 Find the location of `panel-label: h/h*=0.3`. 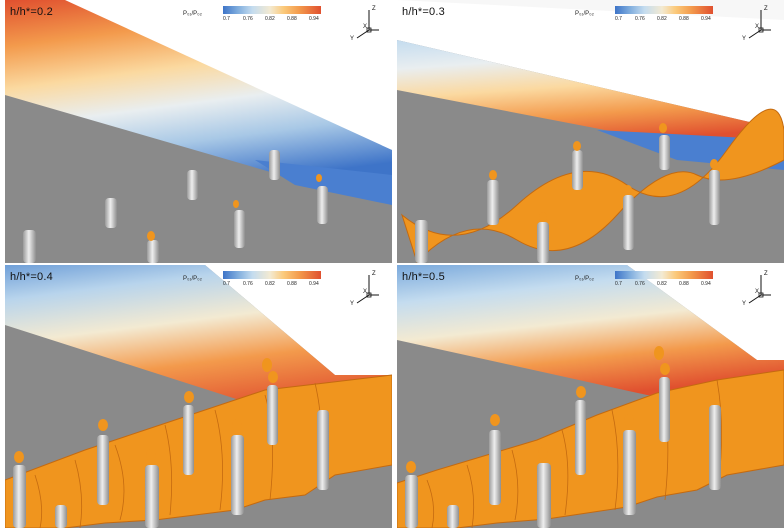

panel-label: h/h*=0.3 is located at coordinates (423, 12).